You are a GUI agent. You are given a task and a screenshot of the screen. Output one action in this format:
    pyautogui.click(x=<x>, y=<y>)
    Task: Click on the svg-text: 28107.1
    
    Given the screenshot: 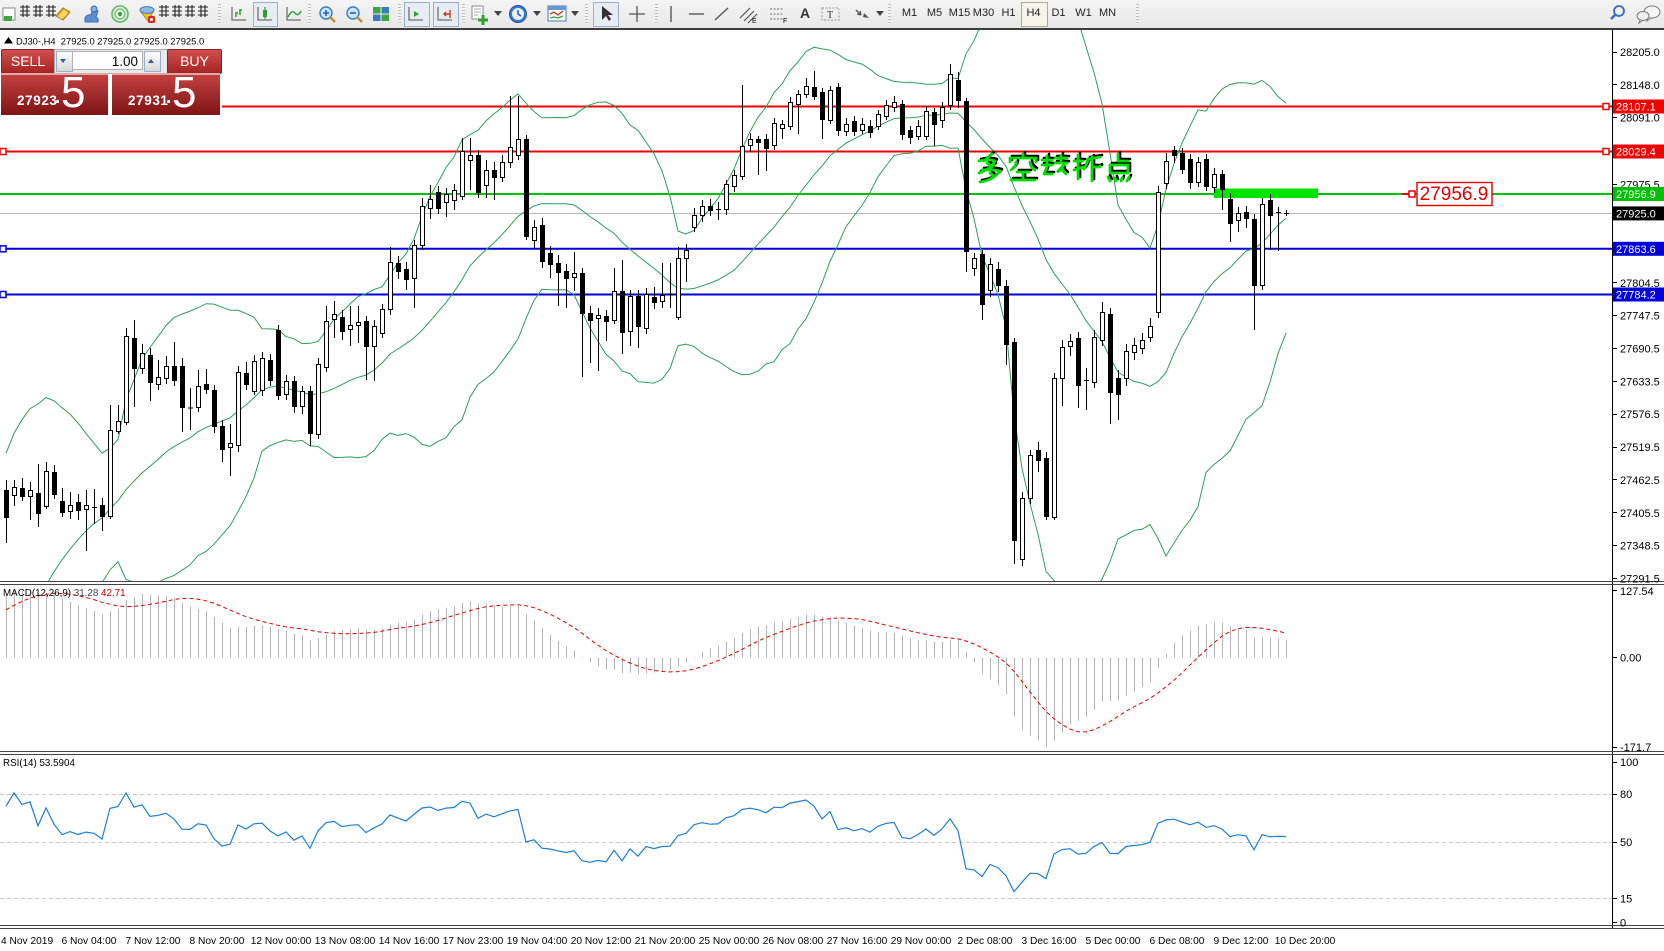 What is the action you would take?
    pyautogui.click(x=1636, y=108)
    